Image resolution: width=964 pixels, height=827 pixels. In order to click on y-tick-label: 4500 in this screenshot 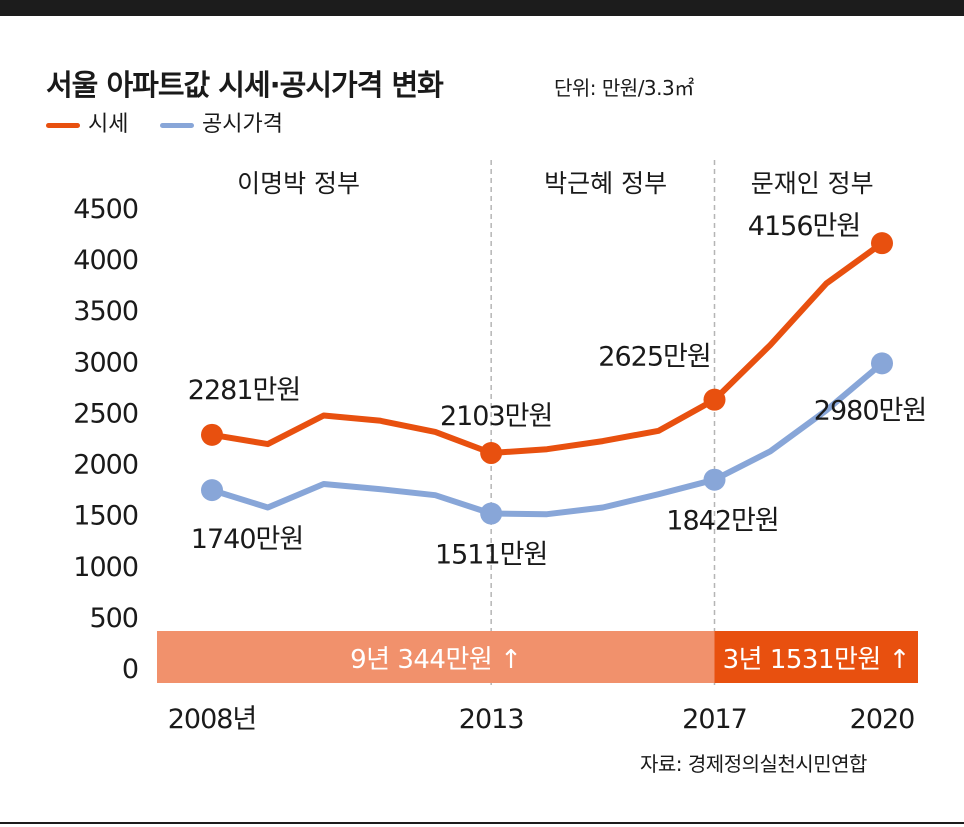, I will do `click(105, 209)`.